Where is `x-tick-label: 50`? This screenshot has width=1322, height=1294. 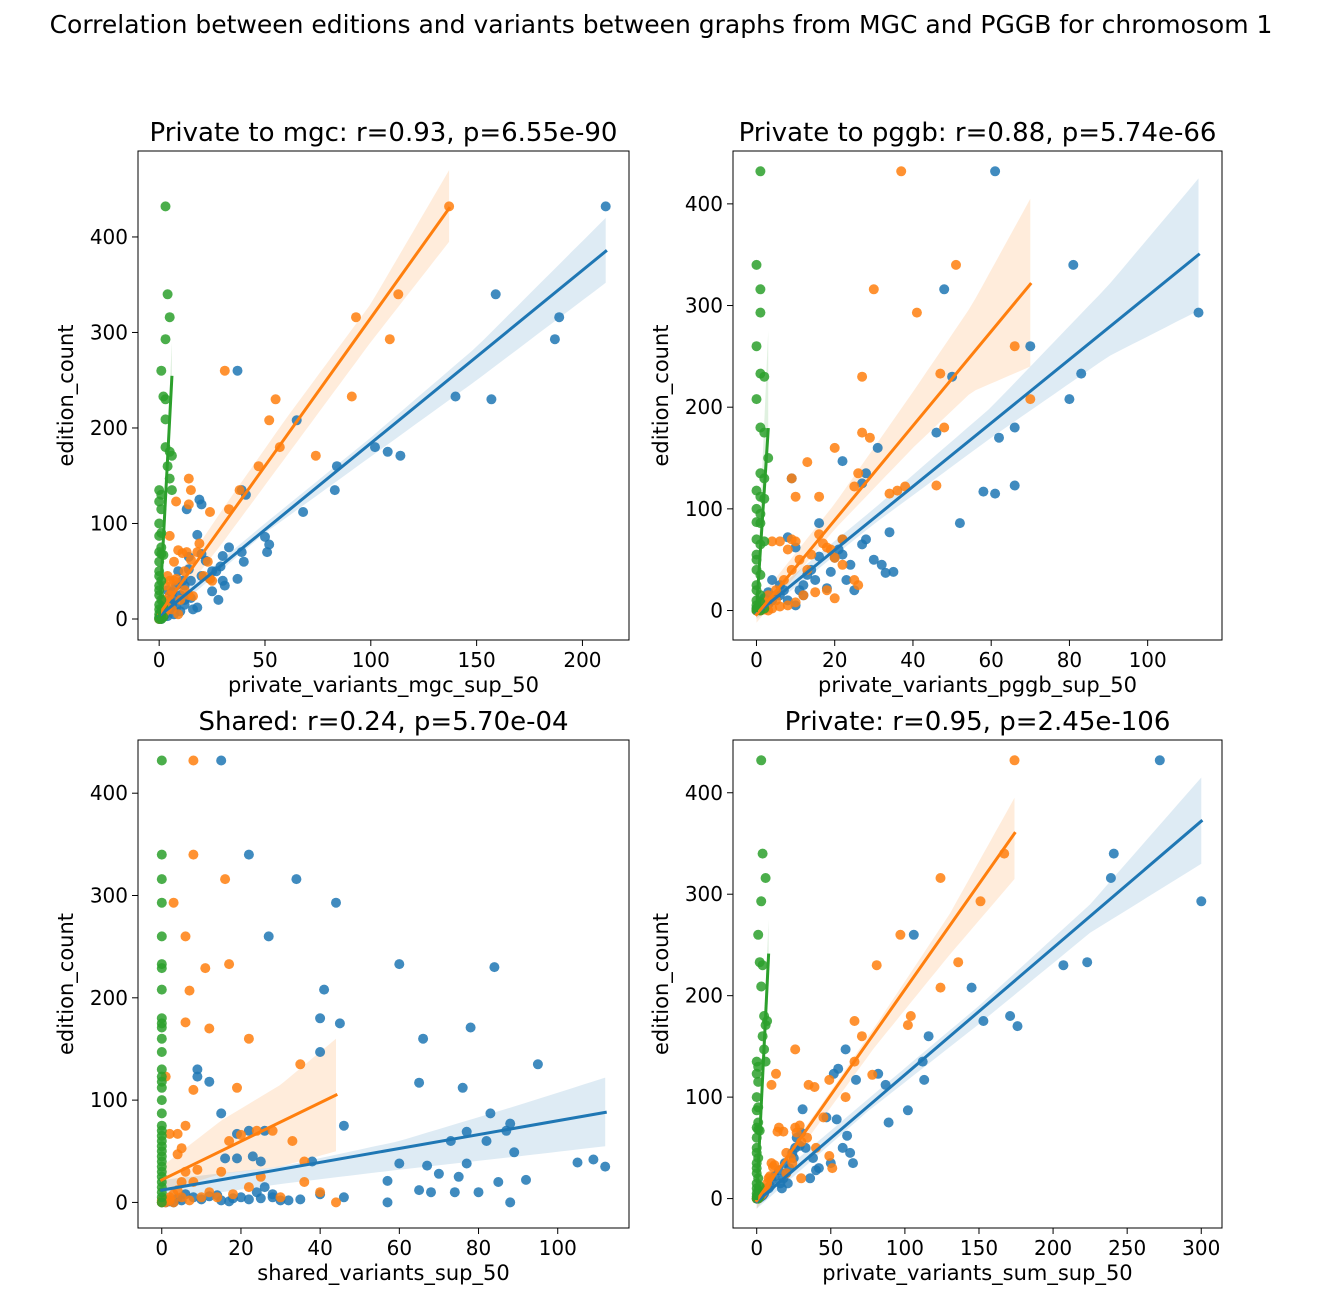 x-tick-label: 50 is located at coordinates (830, 1248).